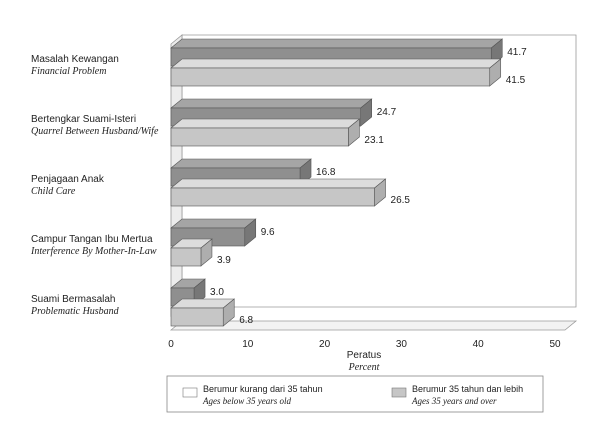 Image resolution: width=599 pixels, height=431 pixels. I want to click on category-label: Campur Tangan Ibu Mertua, so click(92, 239).